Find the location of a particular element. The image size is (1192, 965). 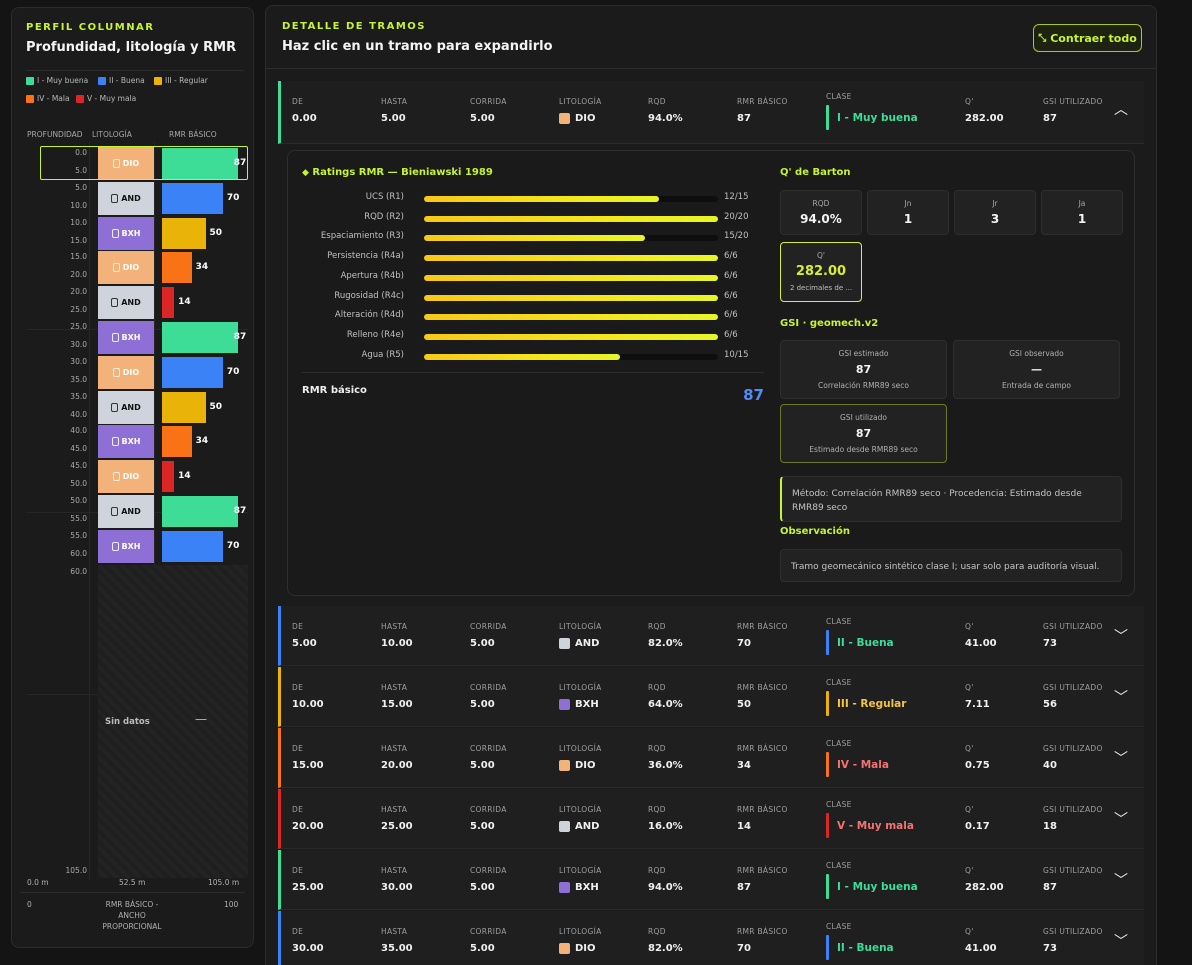

cell-value: 18 is located at coordinates (1050, 826).